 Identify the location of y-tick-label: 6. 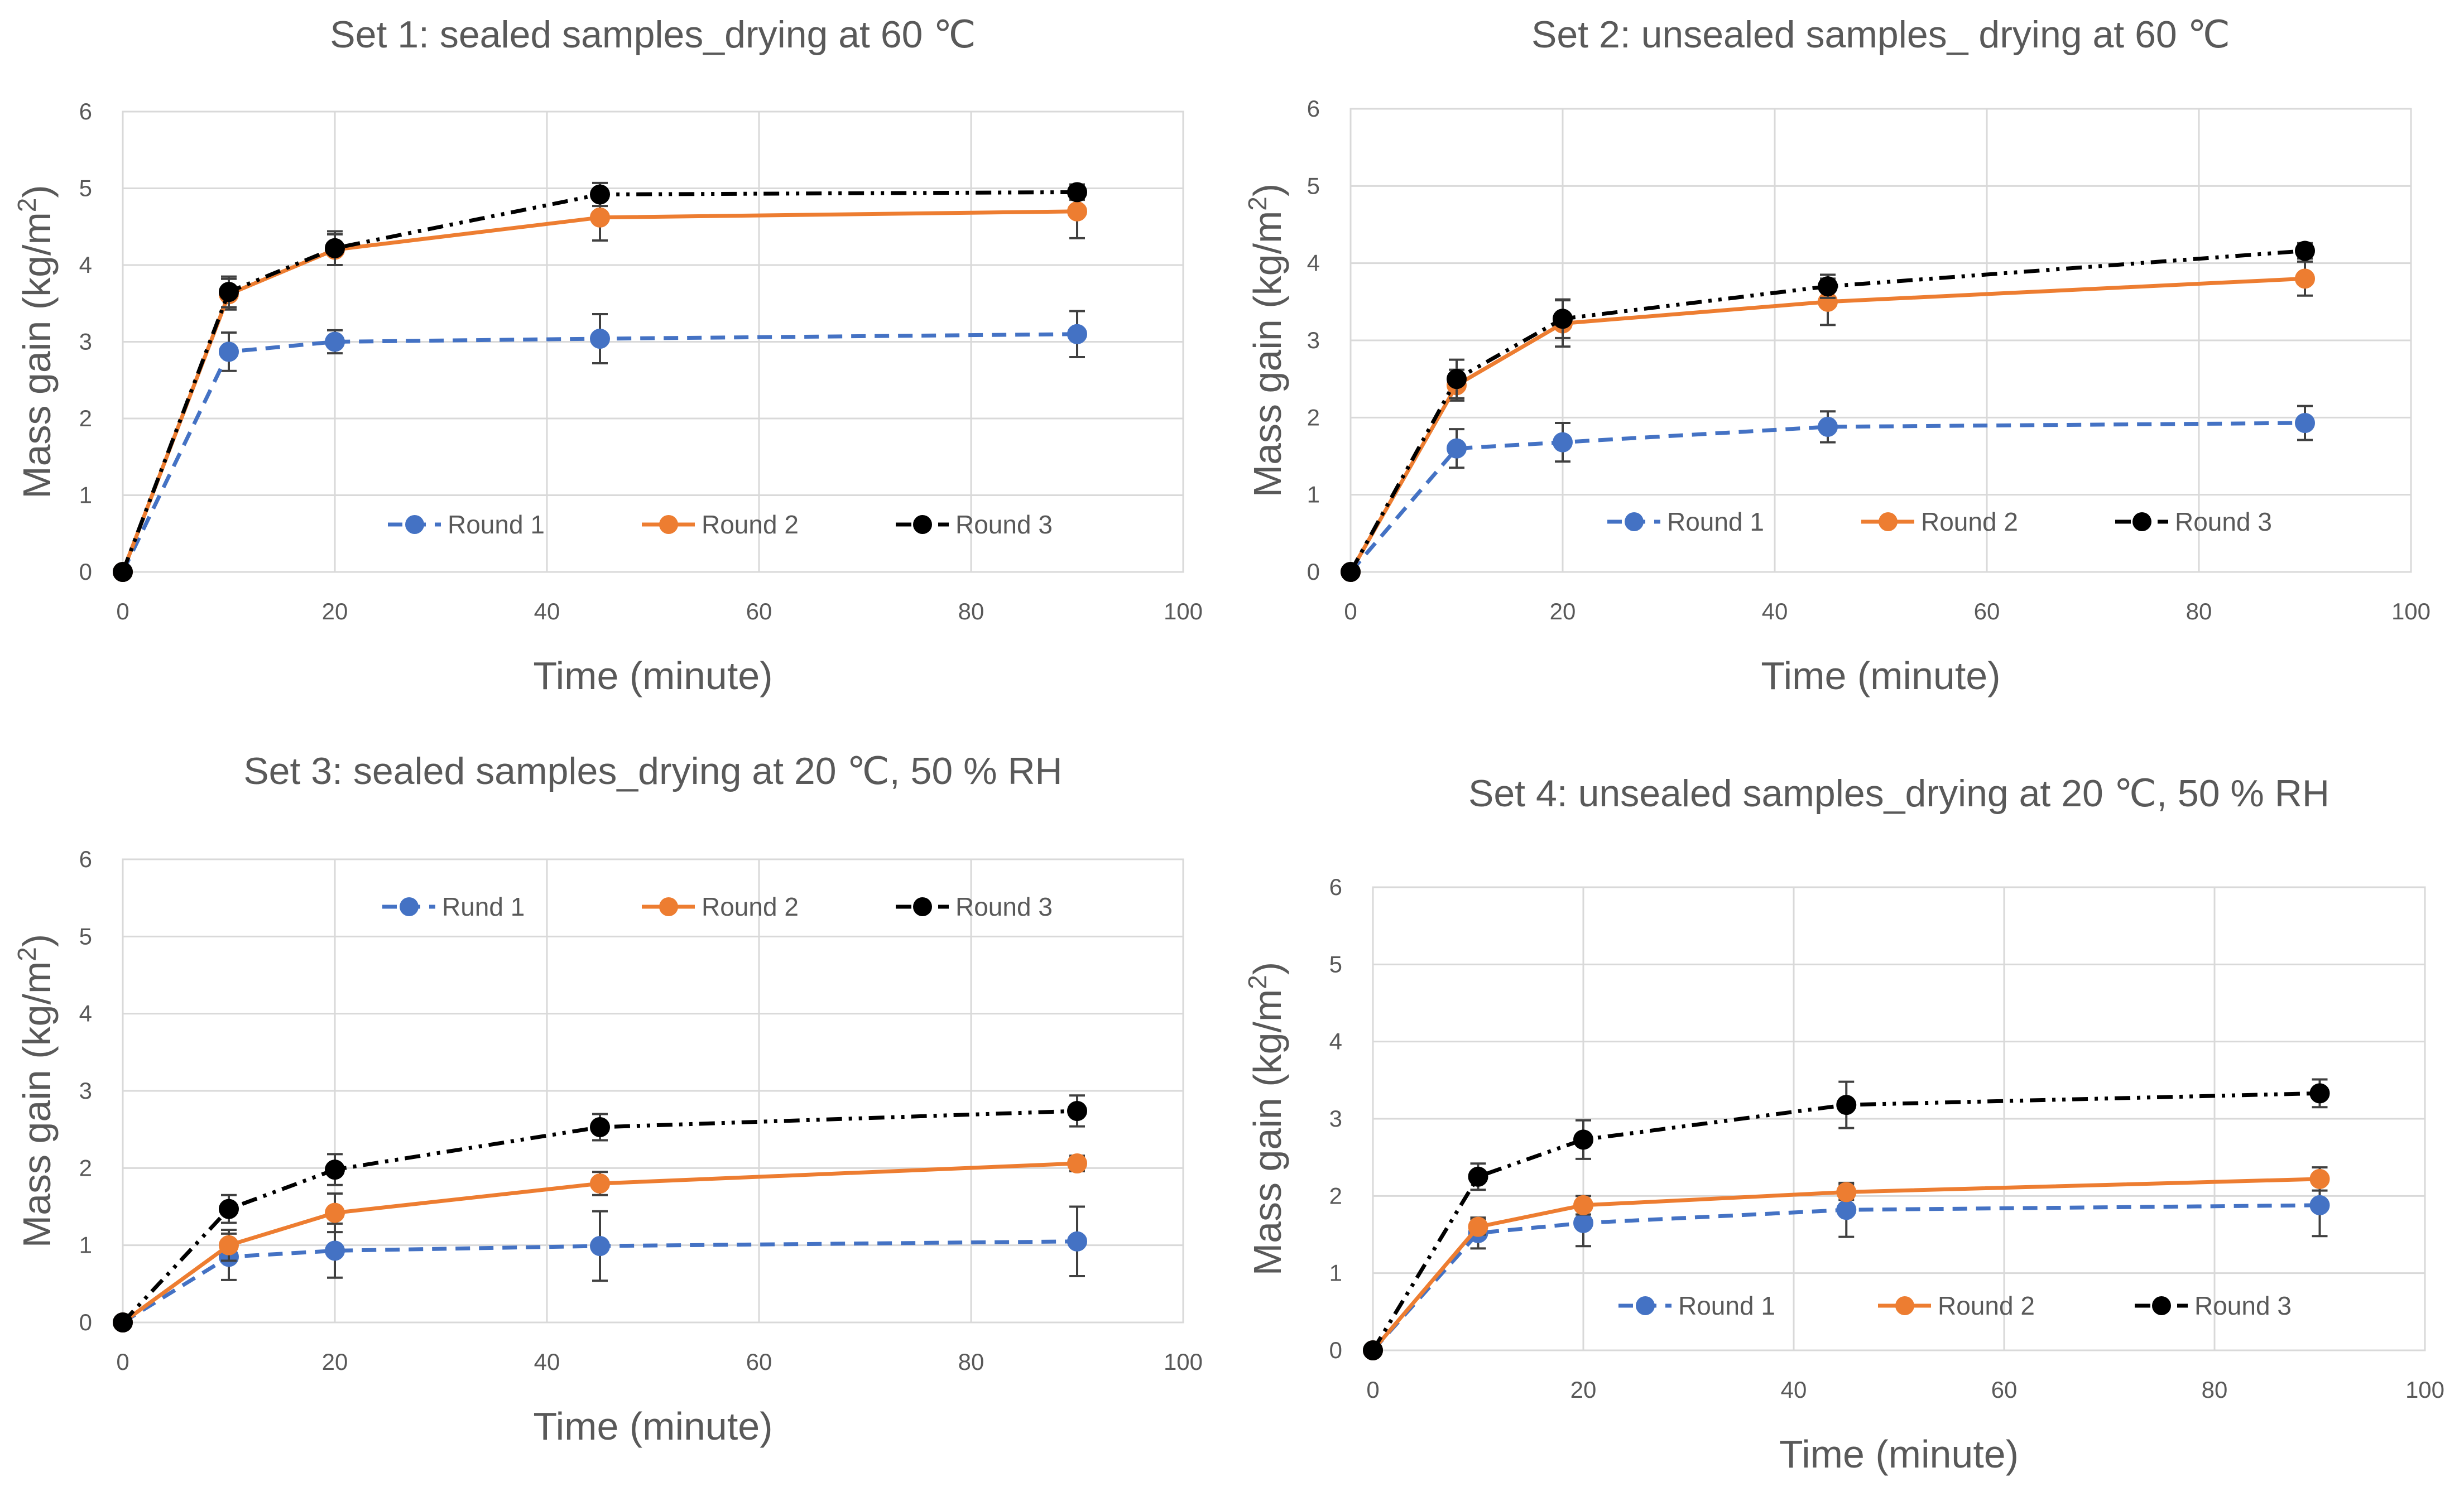
(1313, 109).